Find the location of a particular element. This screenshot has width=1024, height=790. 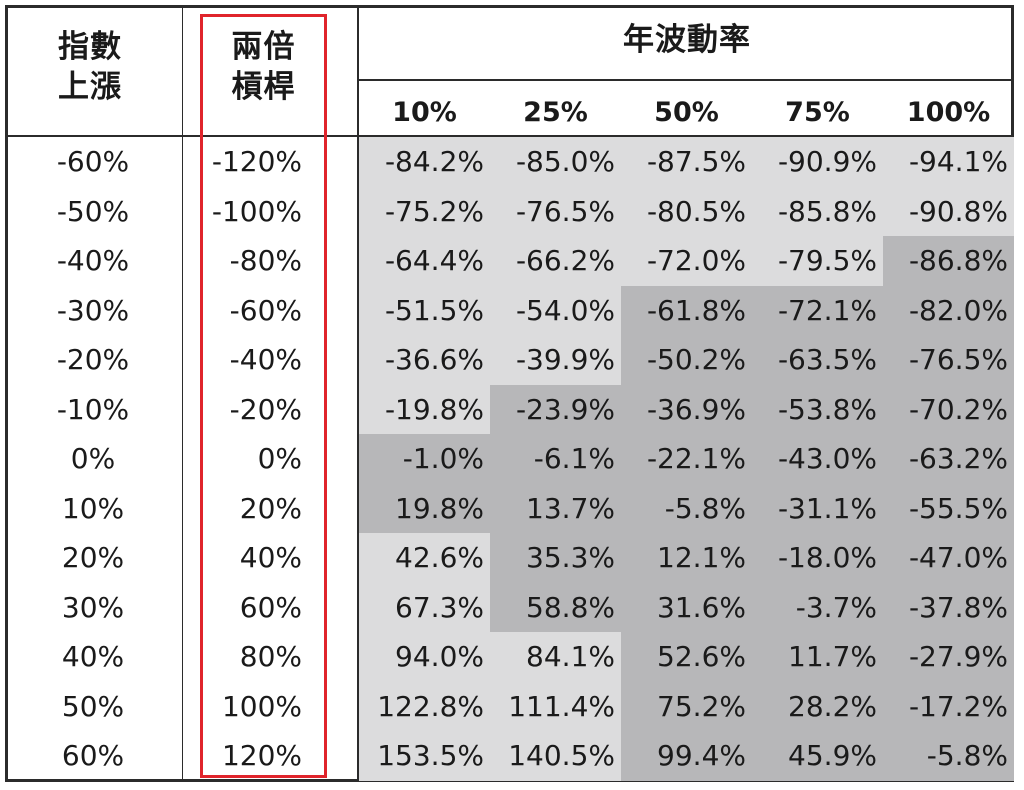

leverage-value: -100% is located at coordinates (256, 211).